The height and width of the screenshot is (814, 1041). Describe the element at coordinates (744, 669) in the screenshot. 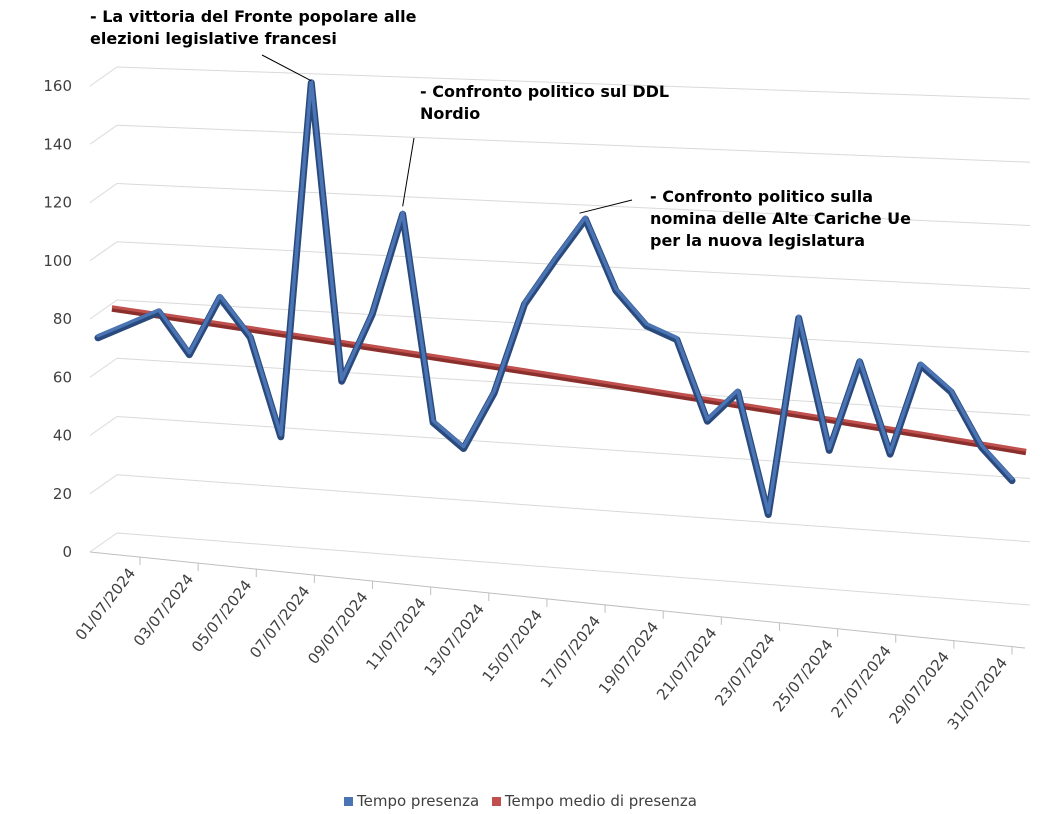

I see `x-tick-label: 23/07/2024` at that location.